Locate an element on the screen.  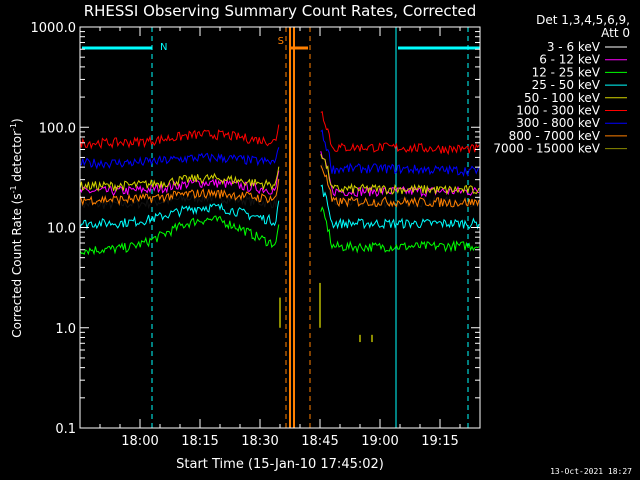
x-tick-label: 18:30 is located at coordinates (259, 441).